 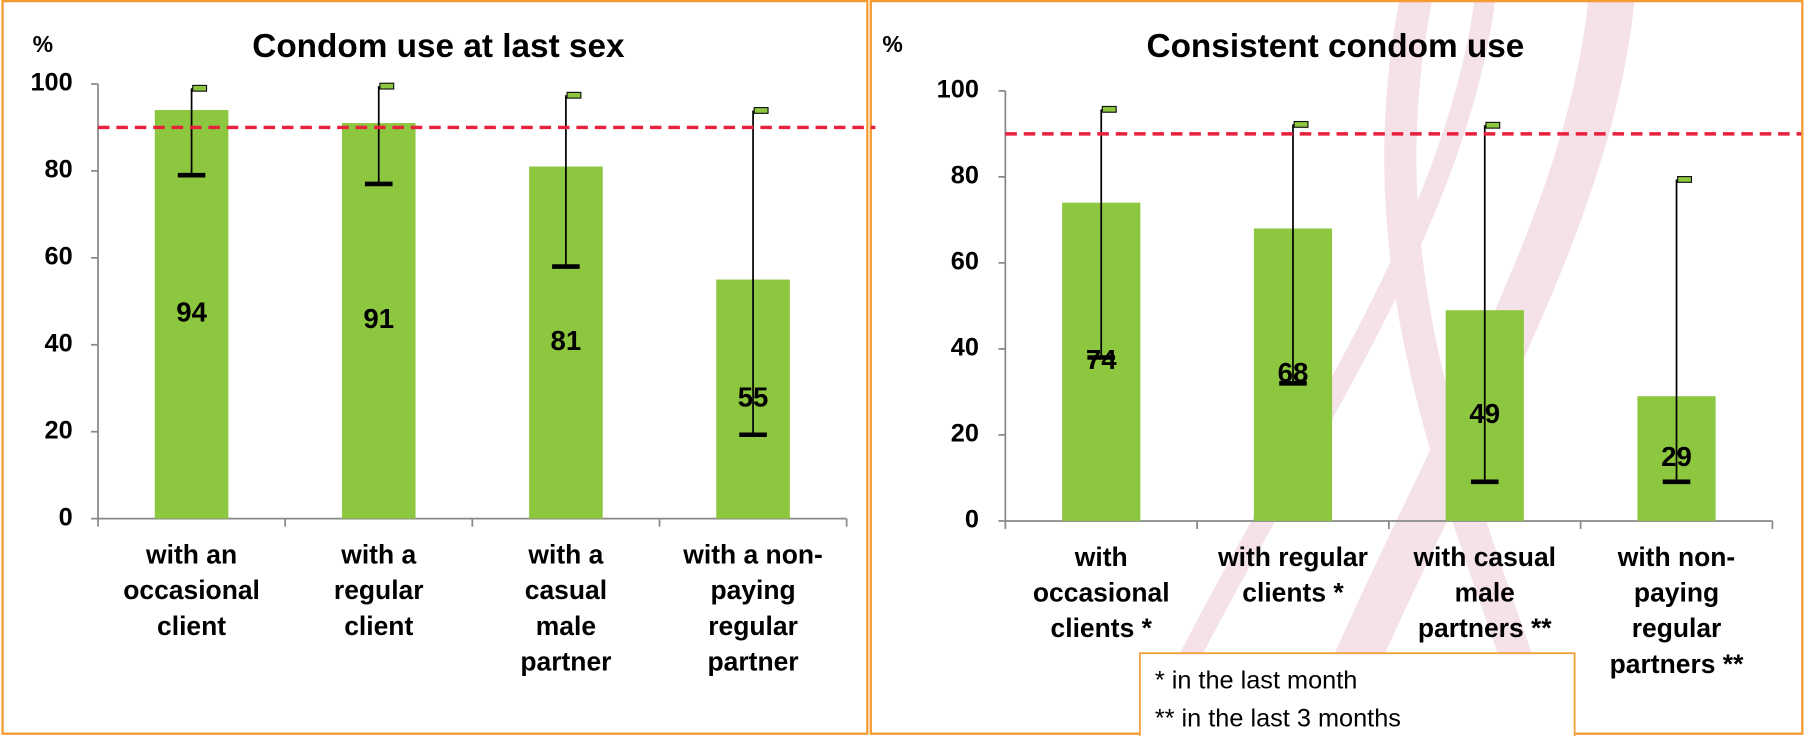 I want to click on x-tick-label: with regular, so click(x=1292, y=557).